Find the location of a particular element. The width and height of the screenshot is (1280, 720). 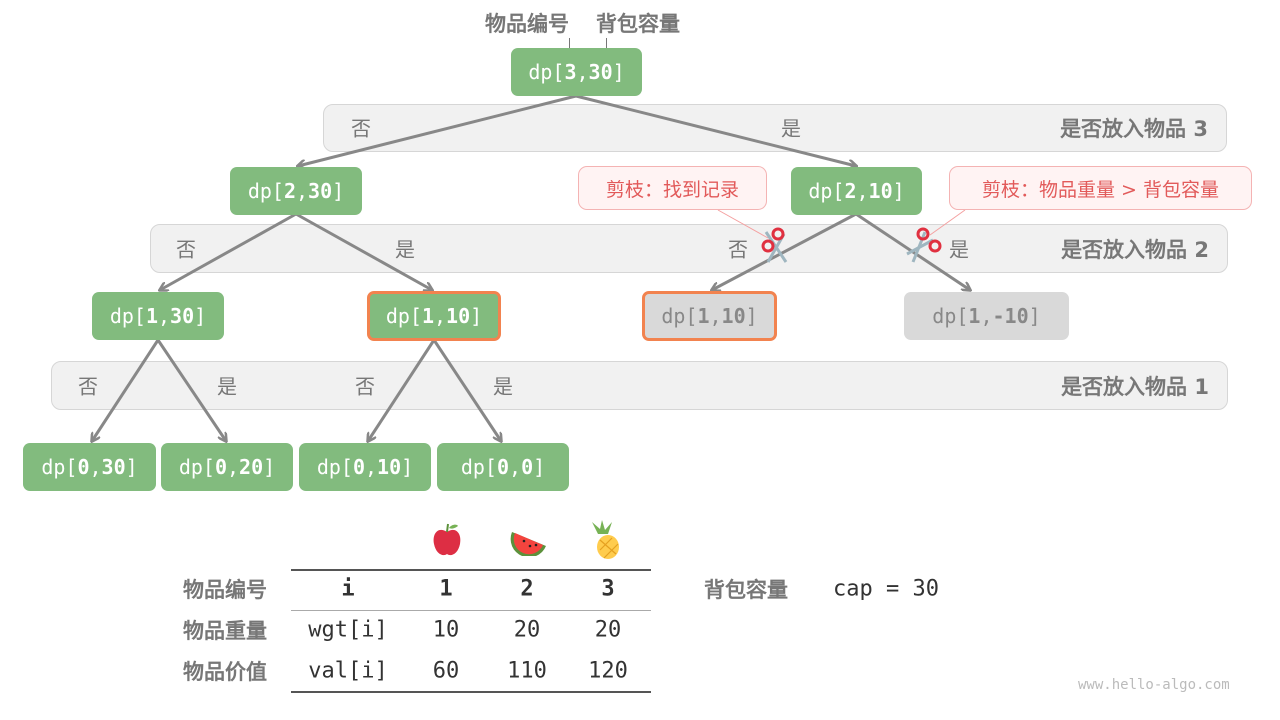

table-header-rule is located at coordinates (471, 610).